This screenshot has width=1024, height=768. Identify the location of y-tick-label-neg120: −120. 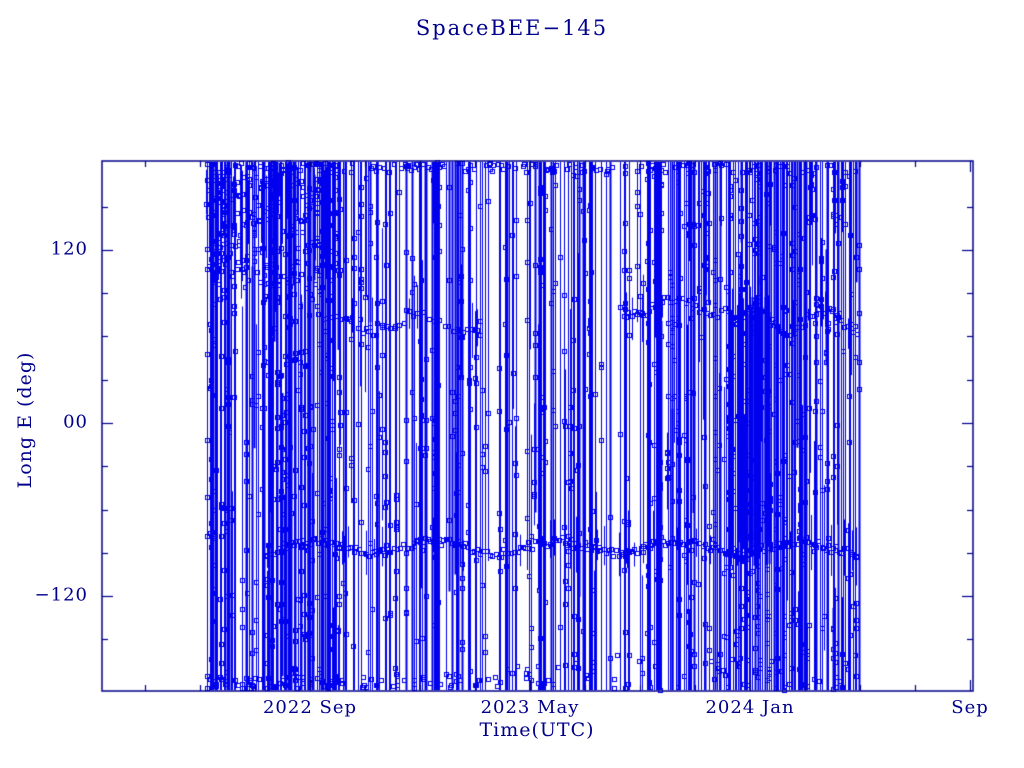
(61, 595).